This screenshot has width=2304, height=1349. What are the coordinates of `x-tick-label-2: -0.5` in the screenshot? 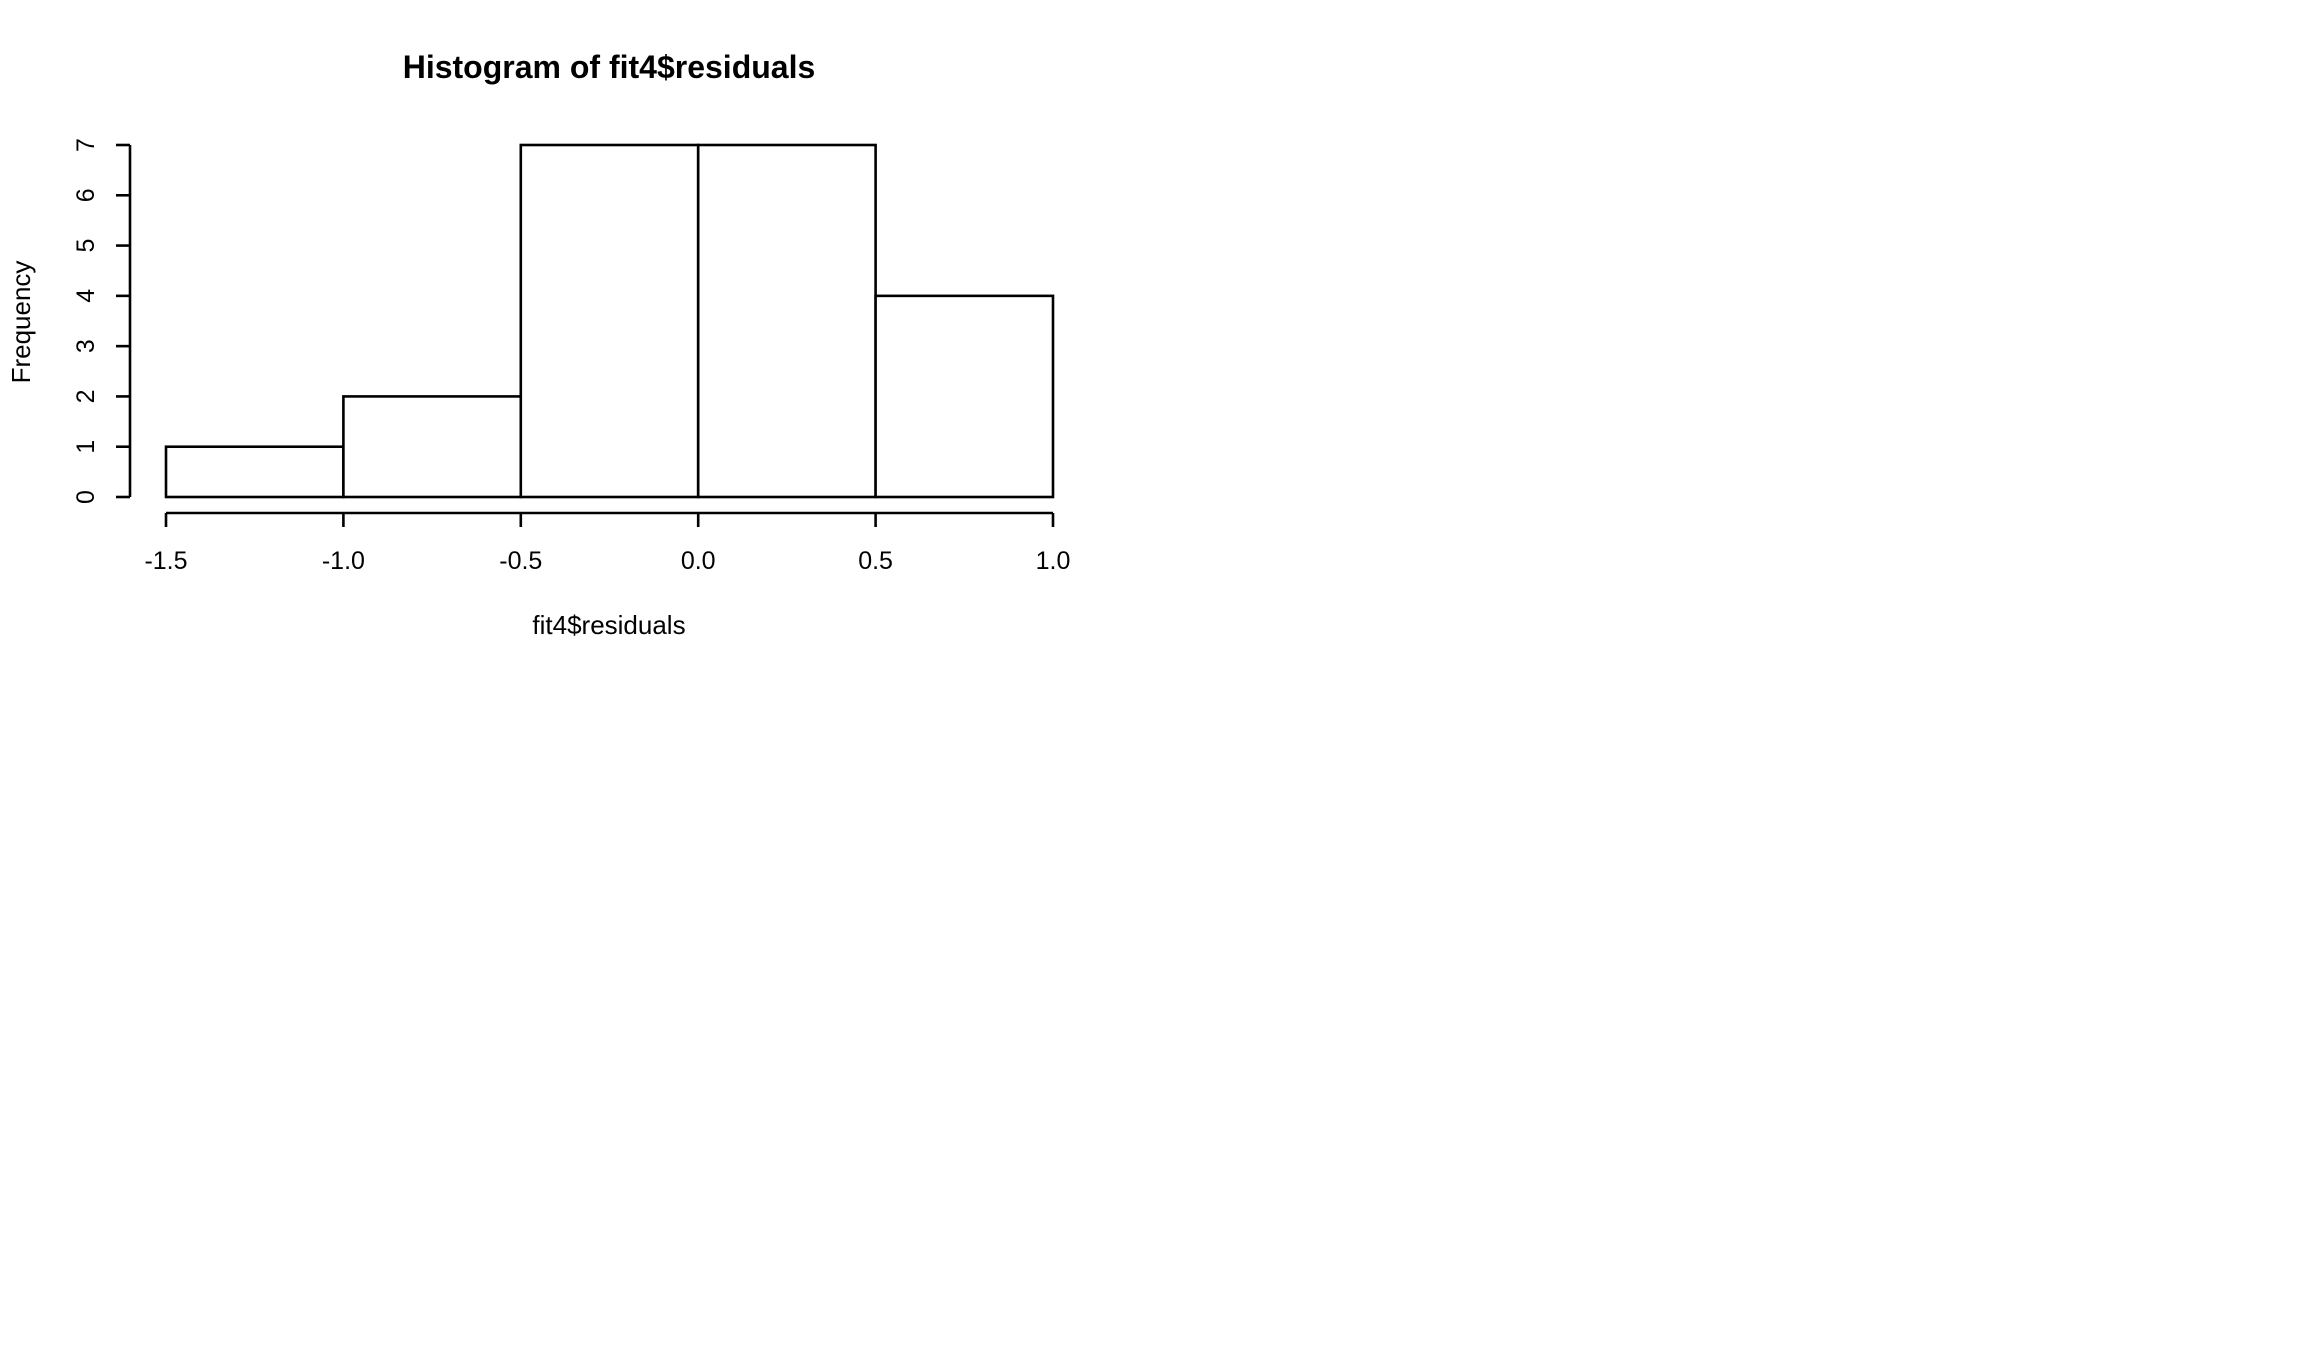 It's located at (520, 561).